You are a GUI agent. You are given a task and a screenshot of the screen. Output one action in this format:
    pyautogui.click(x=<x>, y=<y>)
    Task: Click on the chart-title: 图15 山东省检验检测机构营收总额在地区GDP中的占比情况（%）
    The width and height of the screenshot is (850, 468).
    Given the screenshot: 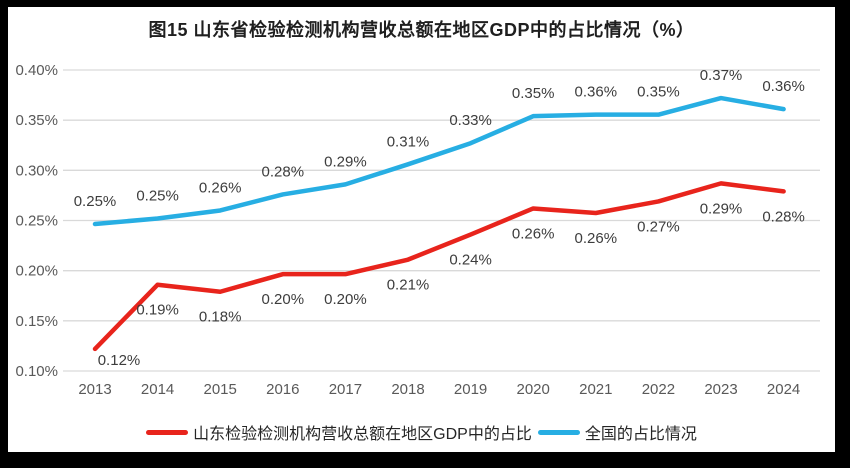 What is the action you would take?
    pyautogui.click(x=421, y=30)
    